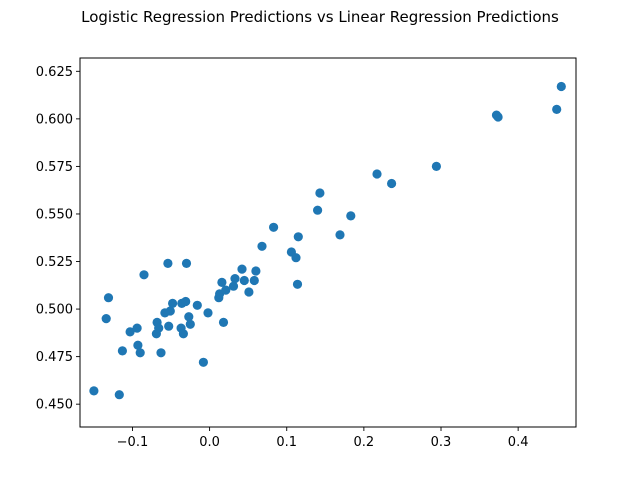 The image size is (640, 480). Describe the element at coordinates (518, 442) in the screenshot. I see `x-tick-label: 0.4` at that location.